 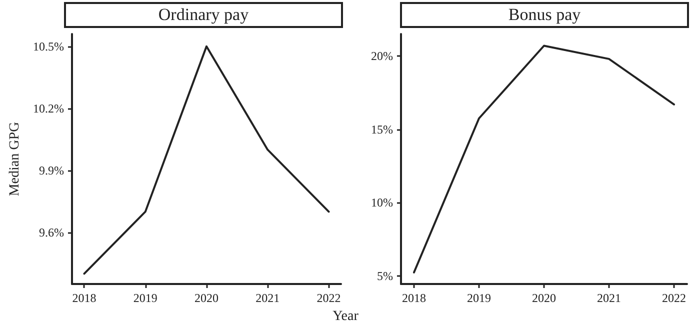 What do you see at coordinates (346, 317) in the screenshot?
I see `x-axis-title: Year` at bounding box center [346, 317].